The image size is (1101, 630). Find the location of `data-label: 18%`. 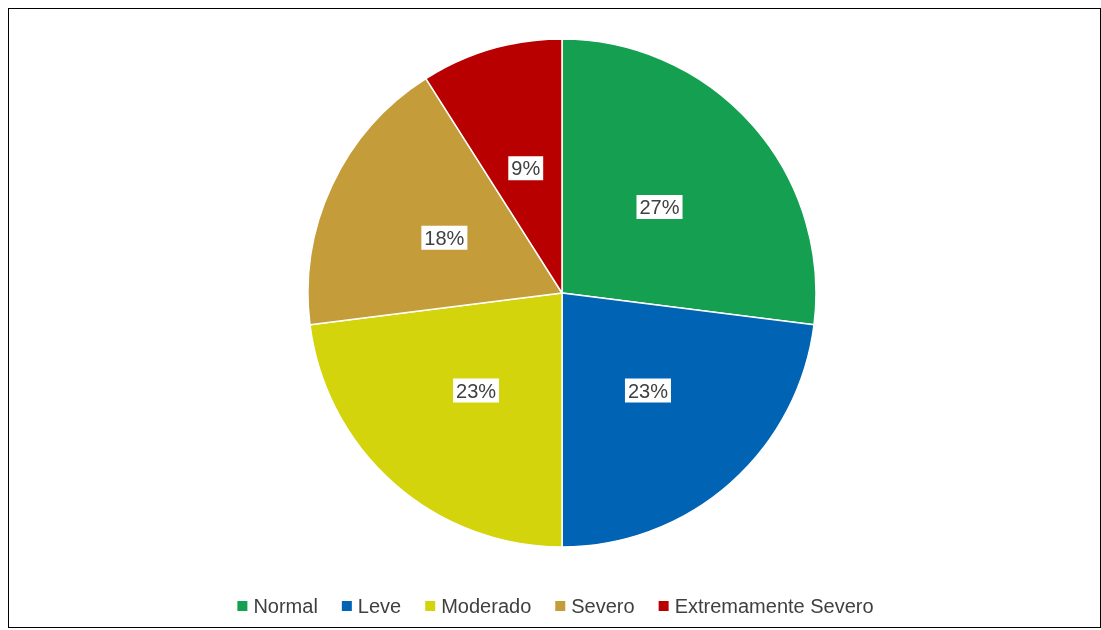

data-label: 18% is located at coordinates (444, 237).